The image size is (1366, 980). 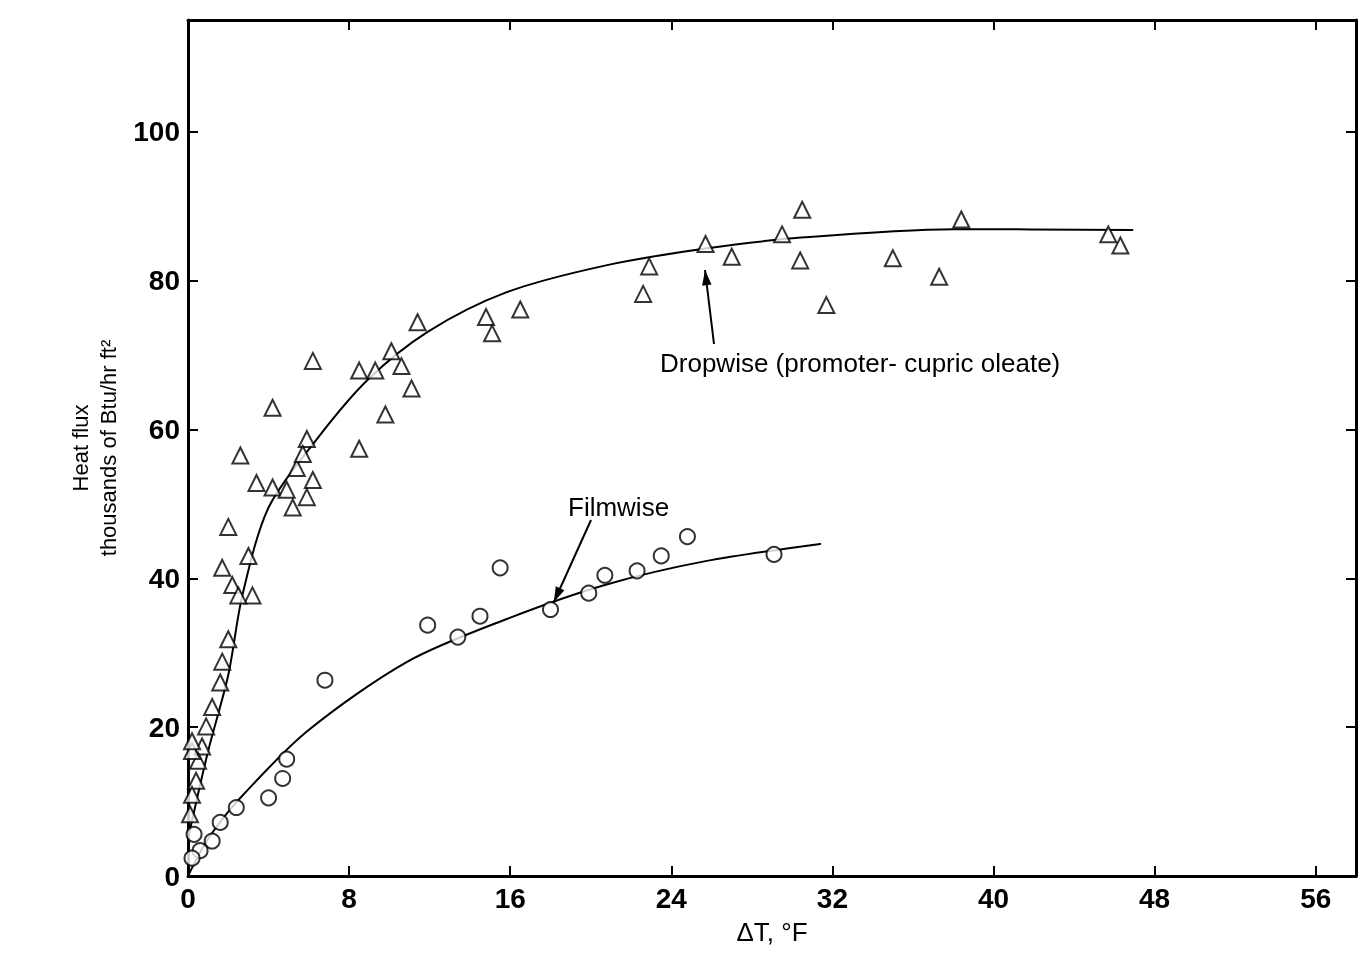 What do you see at coordinates (1316, 898) in the screenshot?
I see `x-tick-label: 56` at bounding box center [1316, 898].